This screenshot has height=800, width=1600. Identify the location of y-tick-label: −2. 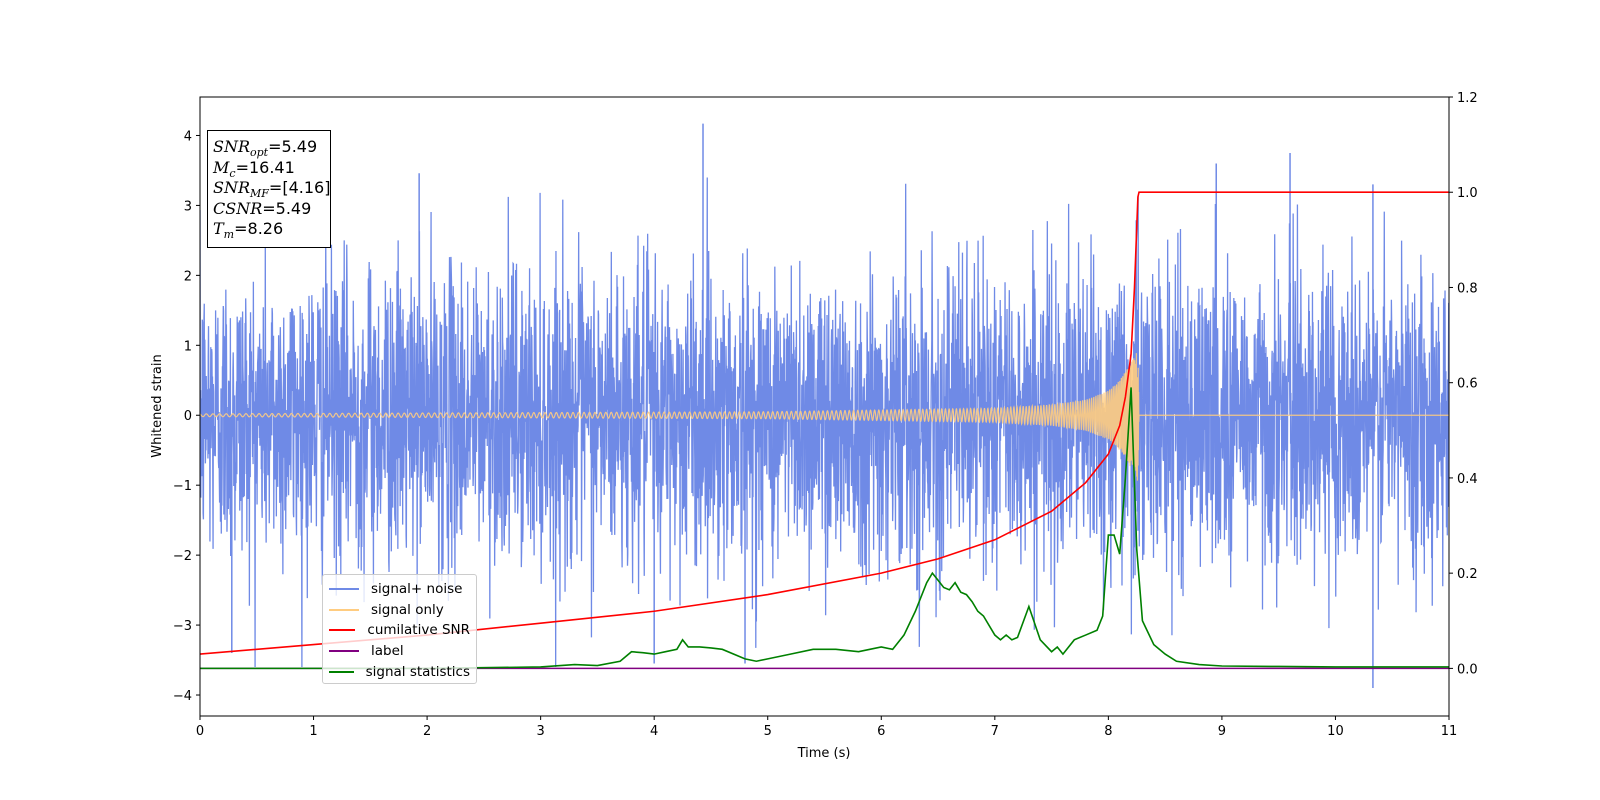
(182, 556).